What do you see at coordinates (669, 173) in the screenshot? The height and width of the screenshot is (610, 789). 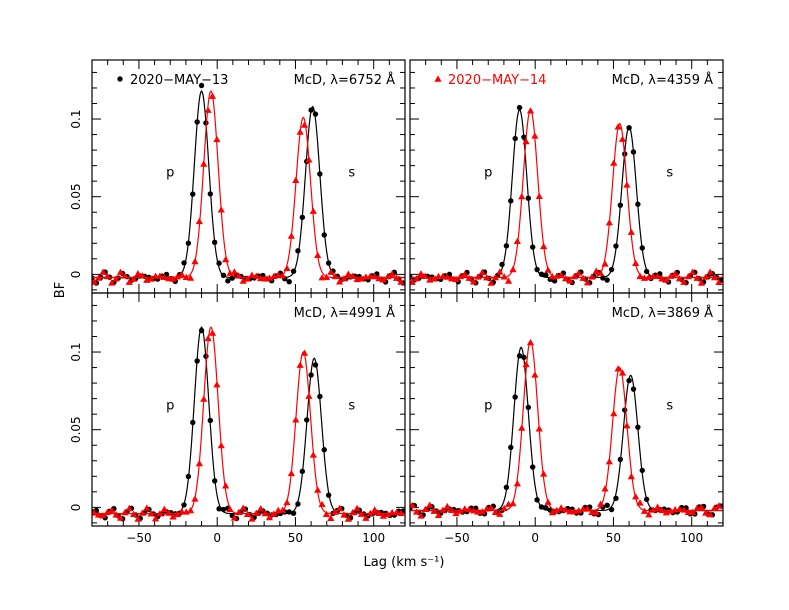 I see `peak-label-s: s` at bounding box center [669, 173].